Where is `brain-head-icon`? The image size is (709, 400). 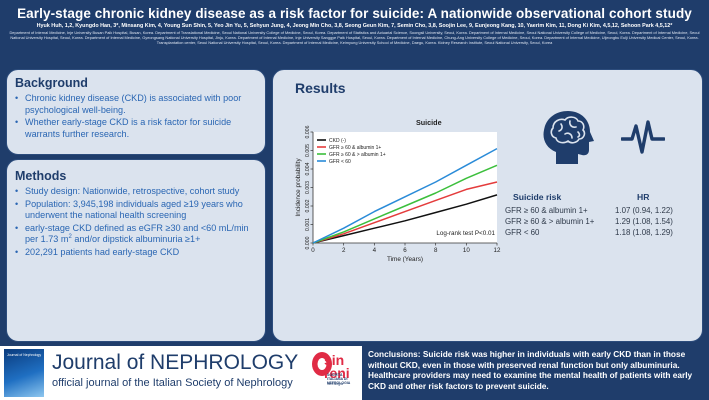
brain-head-icon is located at coordinates (568, 137).